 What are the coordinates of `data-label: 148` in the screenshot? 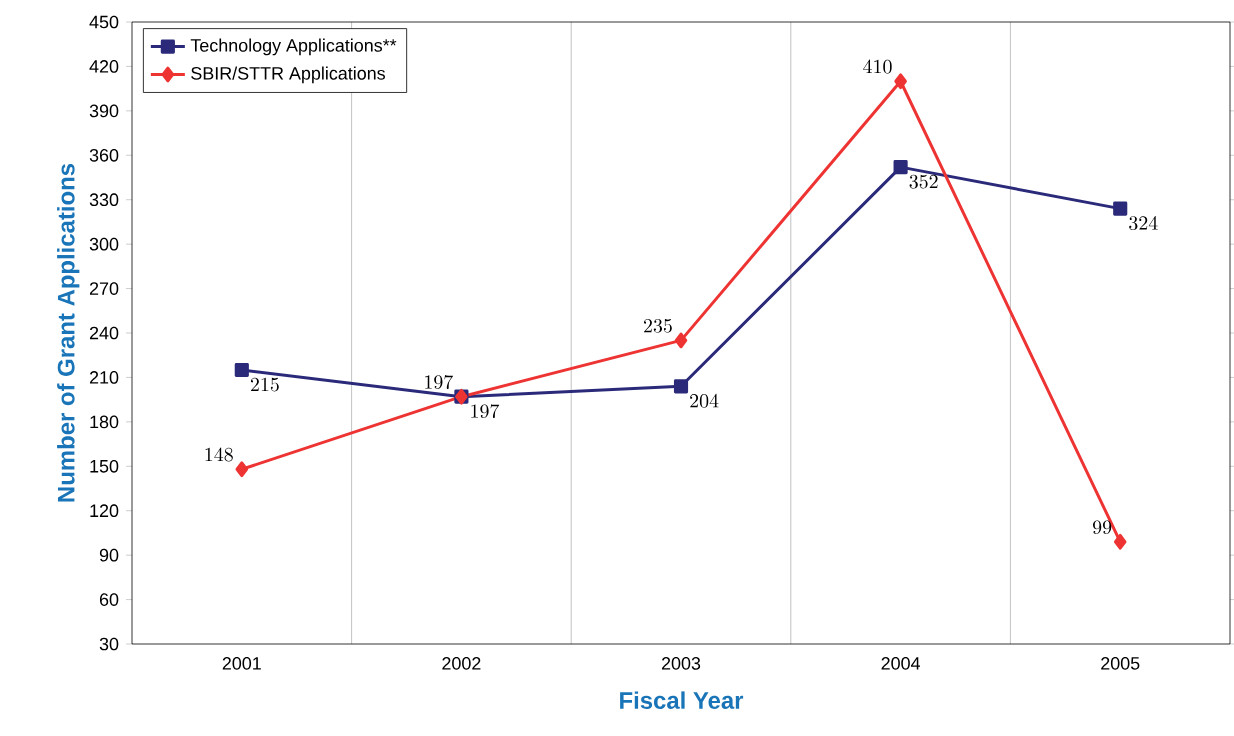 It's located at (219, 454).